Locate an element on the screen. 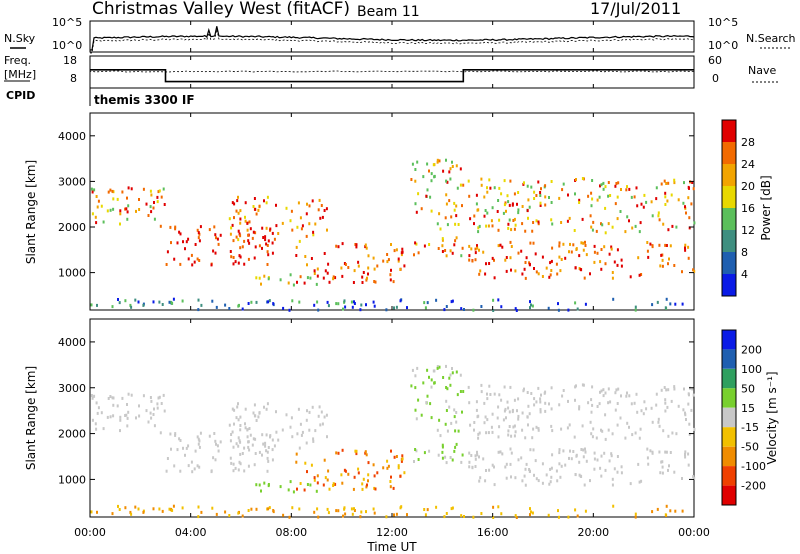  colorbar-swatch is located at coordinates (729, 219).